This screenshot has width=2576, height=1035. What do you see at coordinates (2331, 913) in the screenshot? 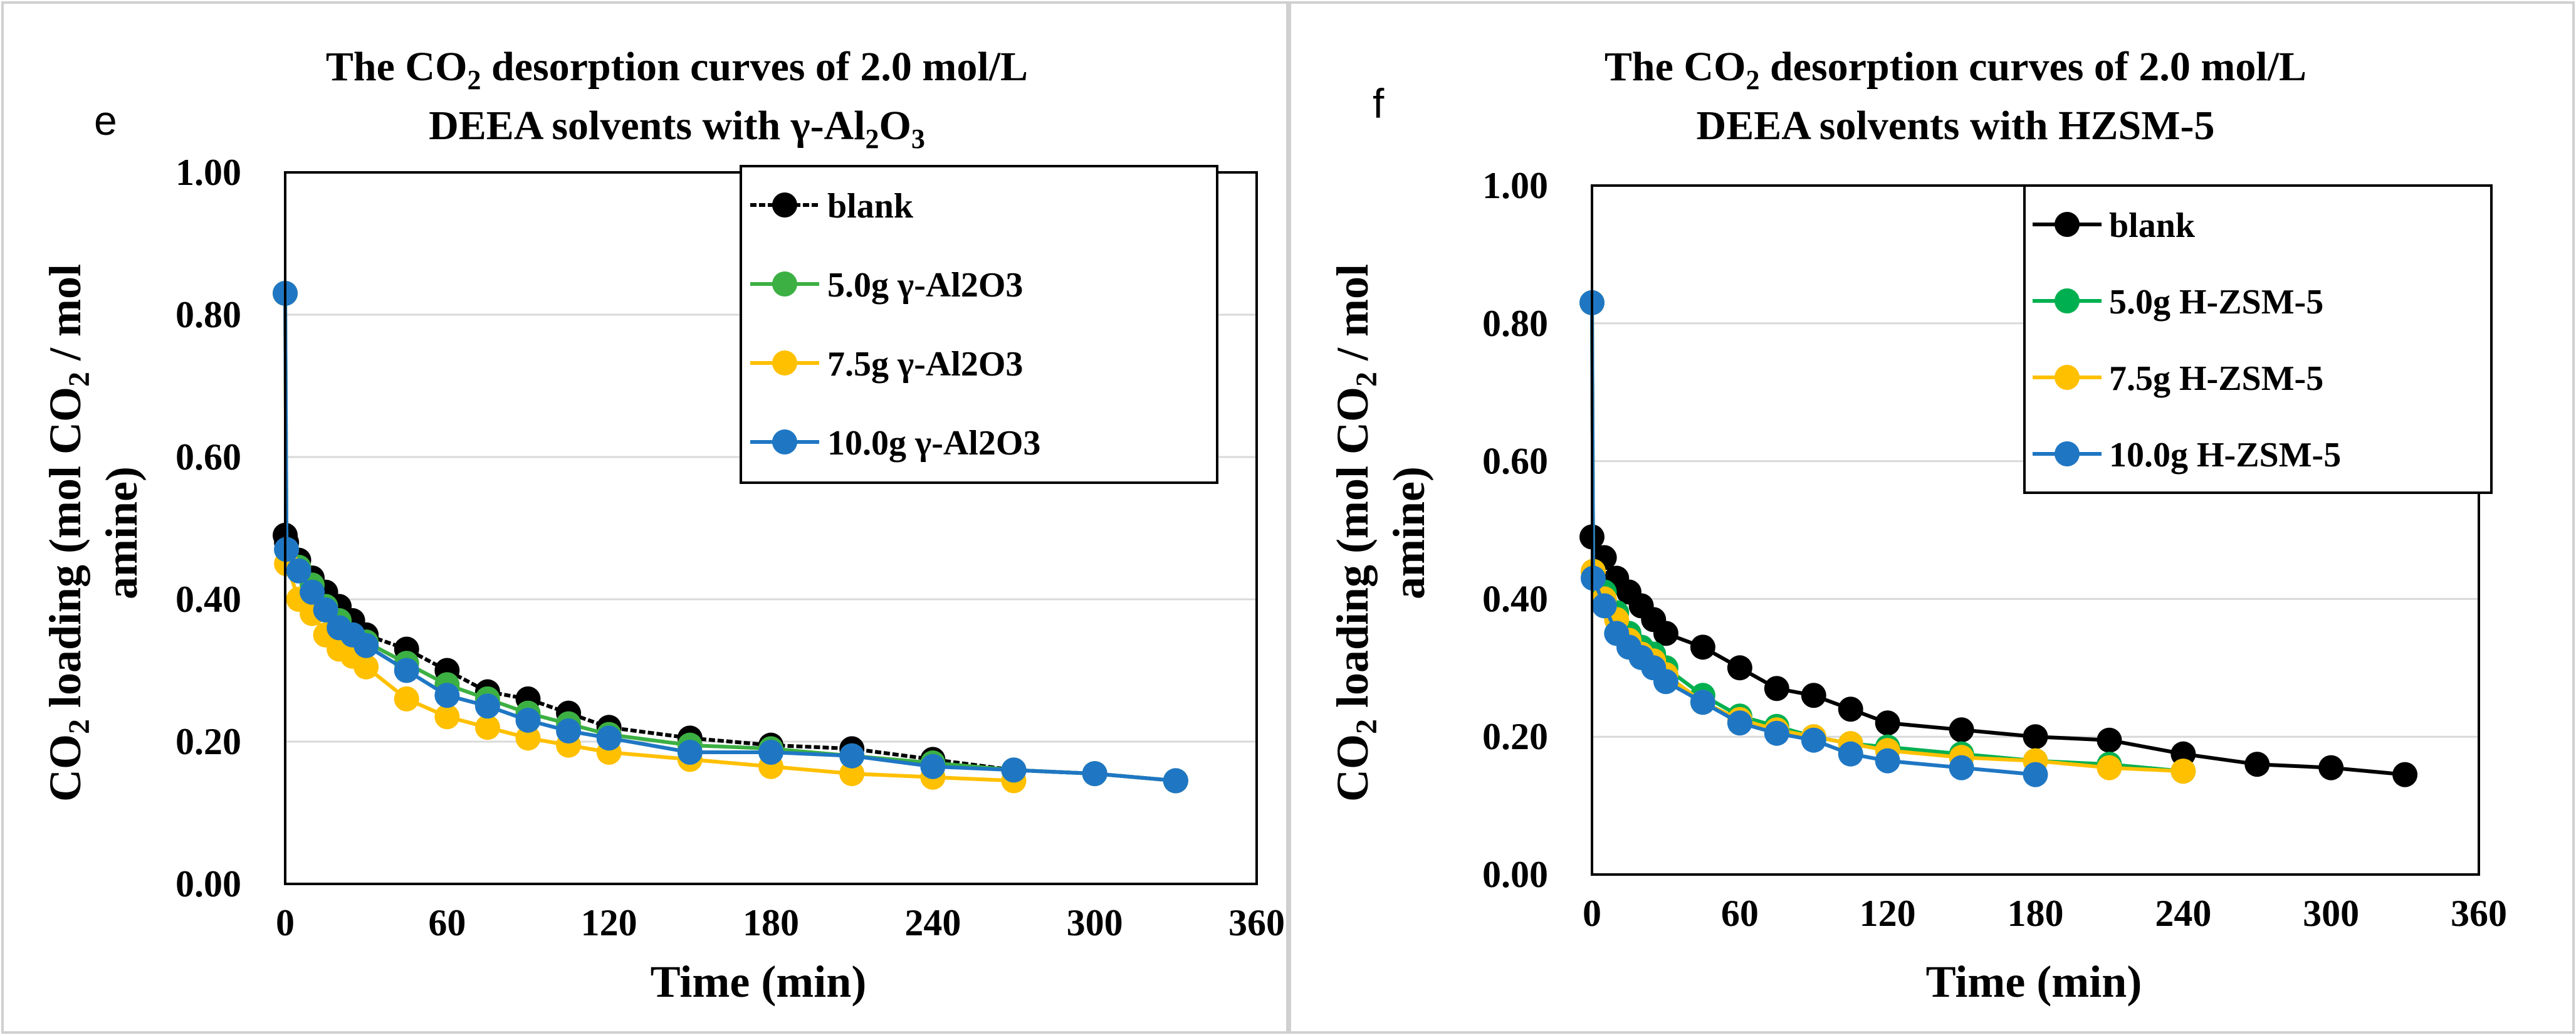
I see `panel-f-xtick-label: 300` at bounding box center [2331, 913].